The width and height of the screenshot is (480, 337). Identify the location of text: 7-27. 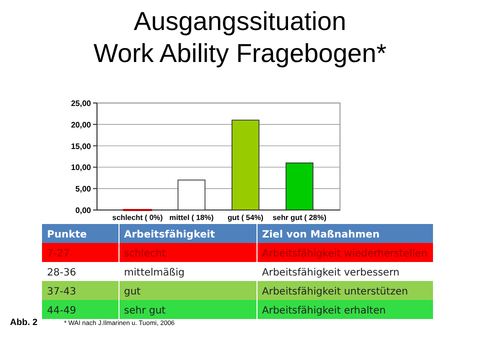
(58, 254).